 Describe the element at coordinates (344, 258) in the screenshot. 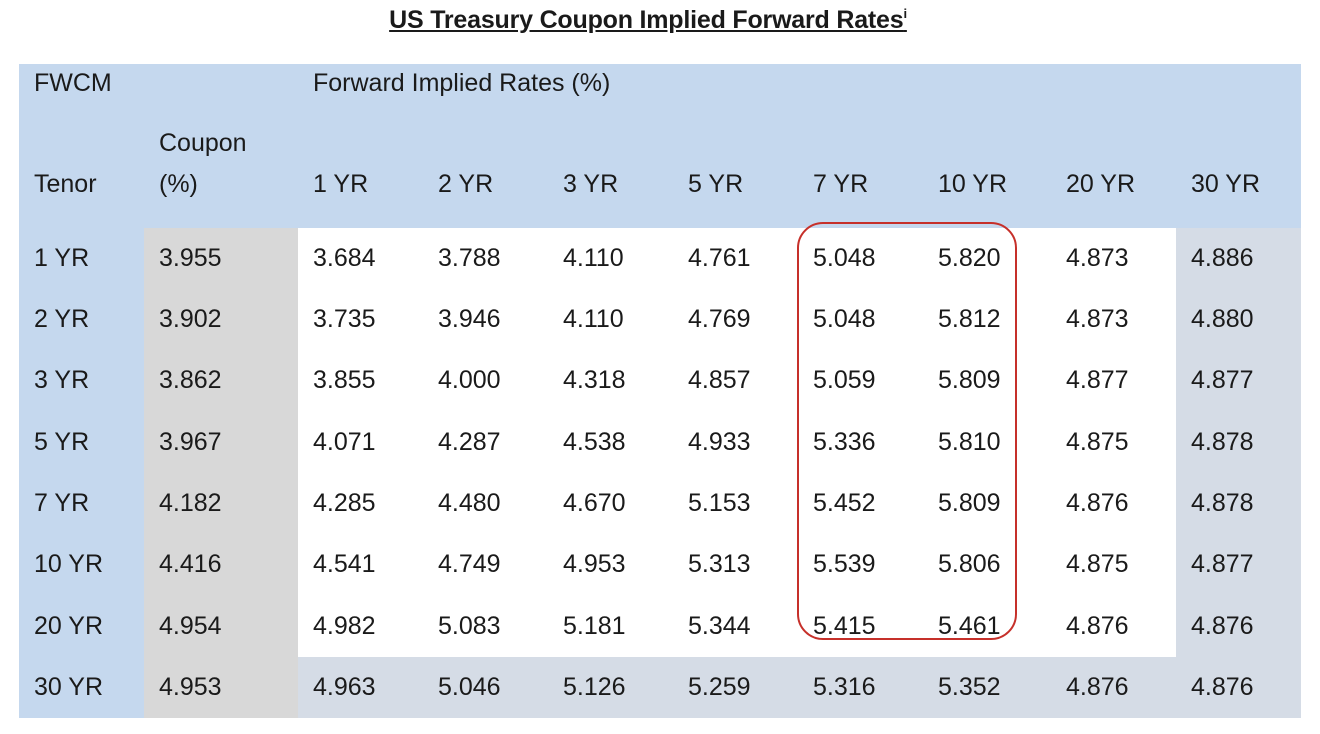

I see `rate-cell: 3.684` at that location.